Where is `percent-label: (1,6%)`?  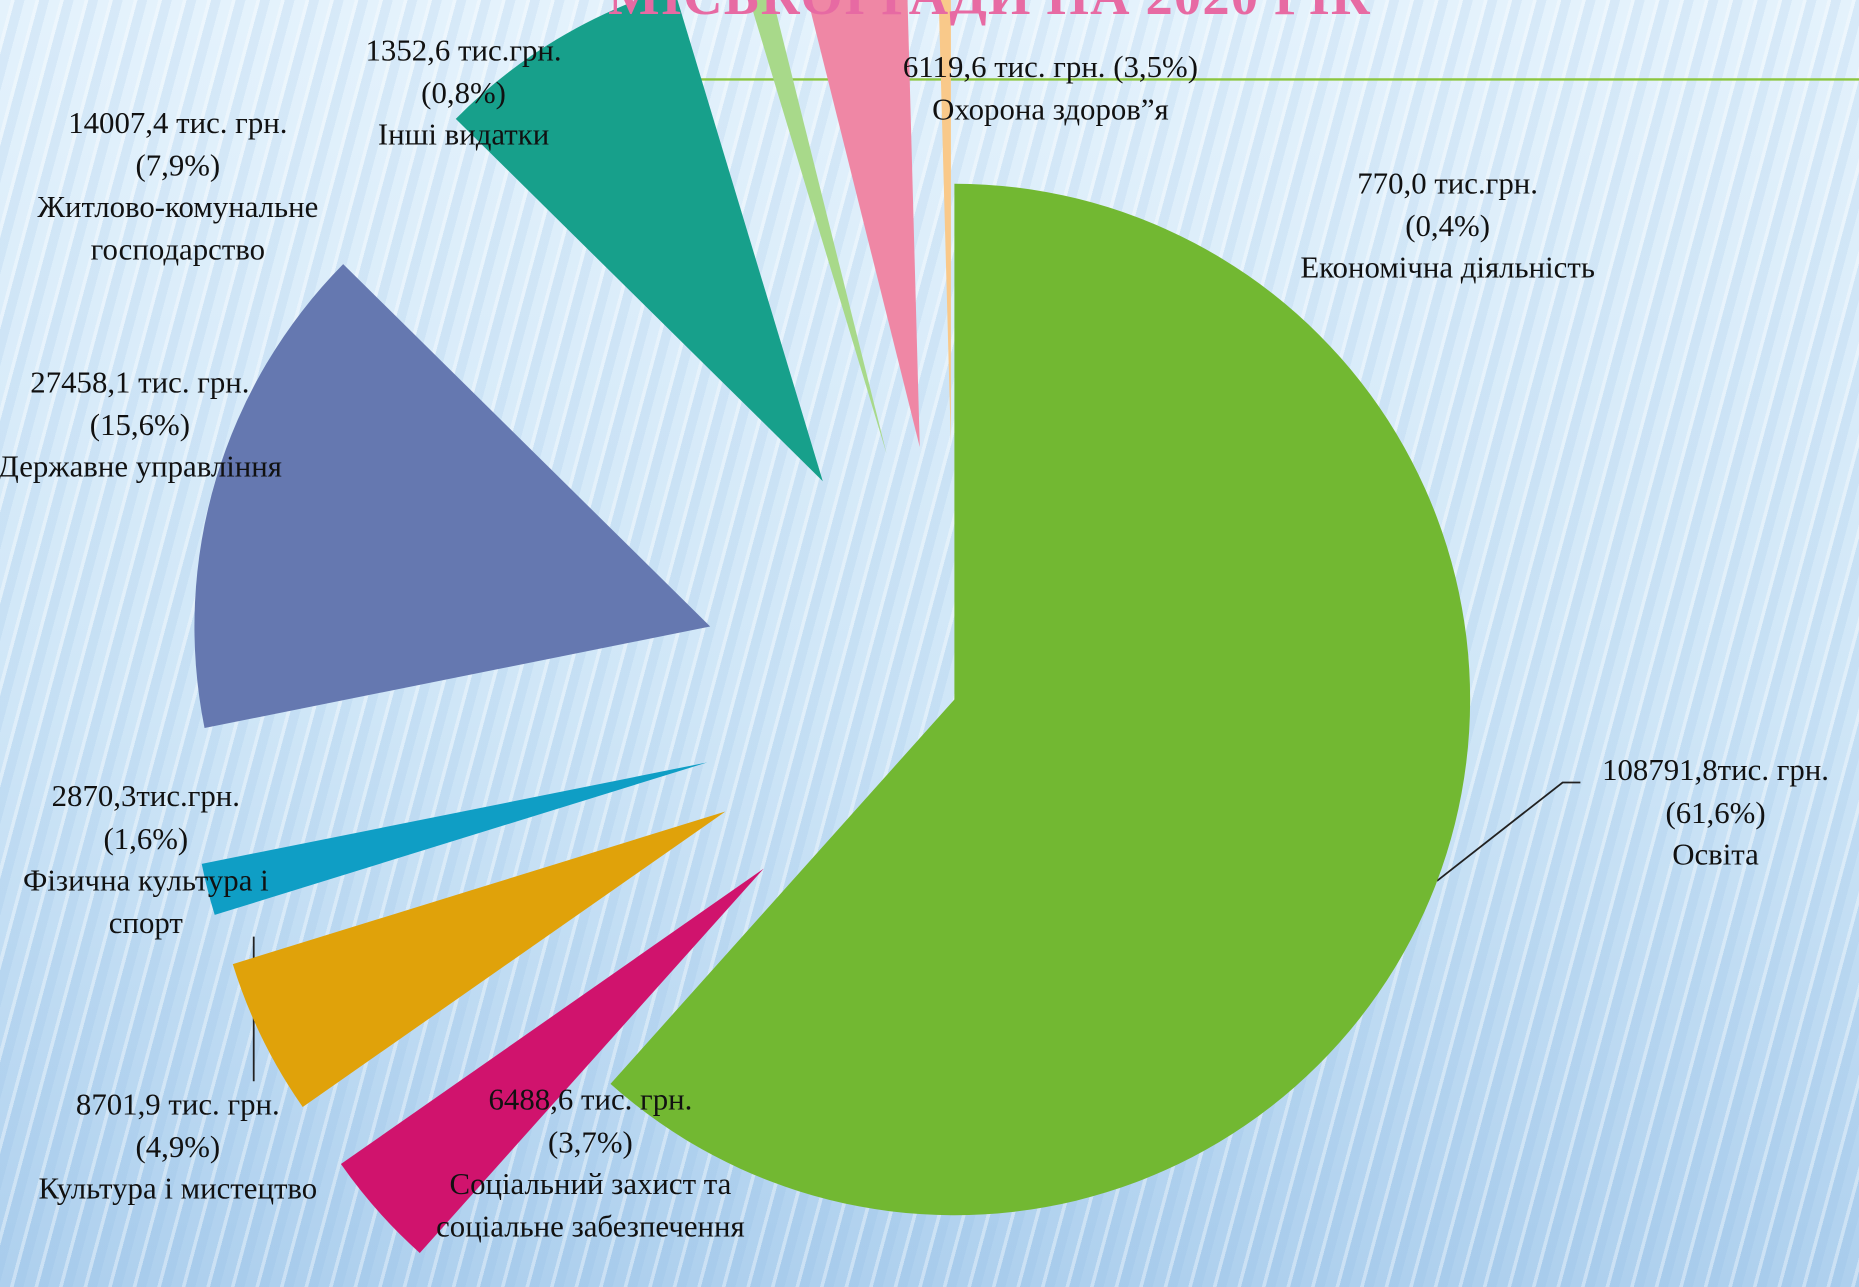 percent-label: (1,6%) is located at coordinates (146, 838).